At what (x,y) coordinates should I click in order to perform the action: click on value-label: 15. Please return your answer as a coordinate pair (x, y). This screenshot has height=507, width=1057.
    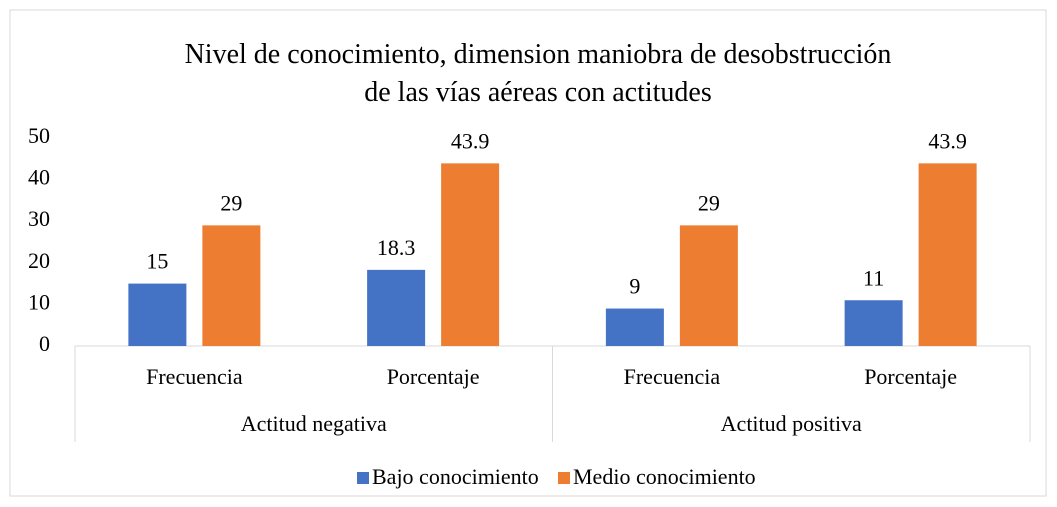
    Looking at the image, I should click on (157, 261).